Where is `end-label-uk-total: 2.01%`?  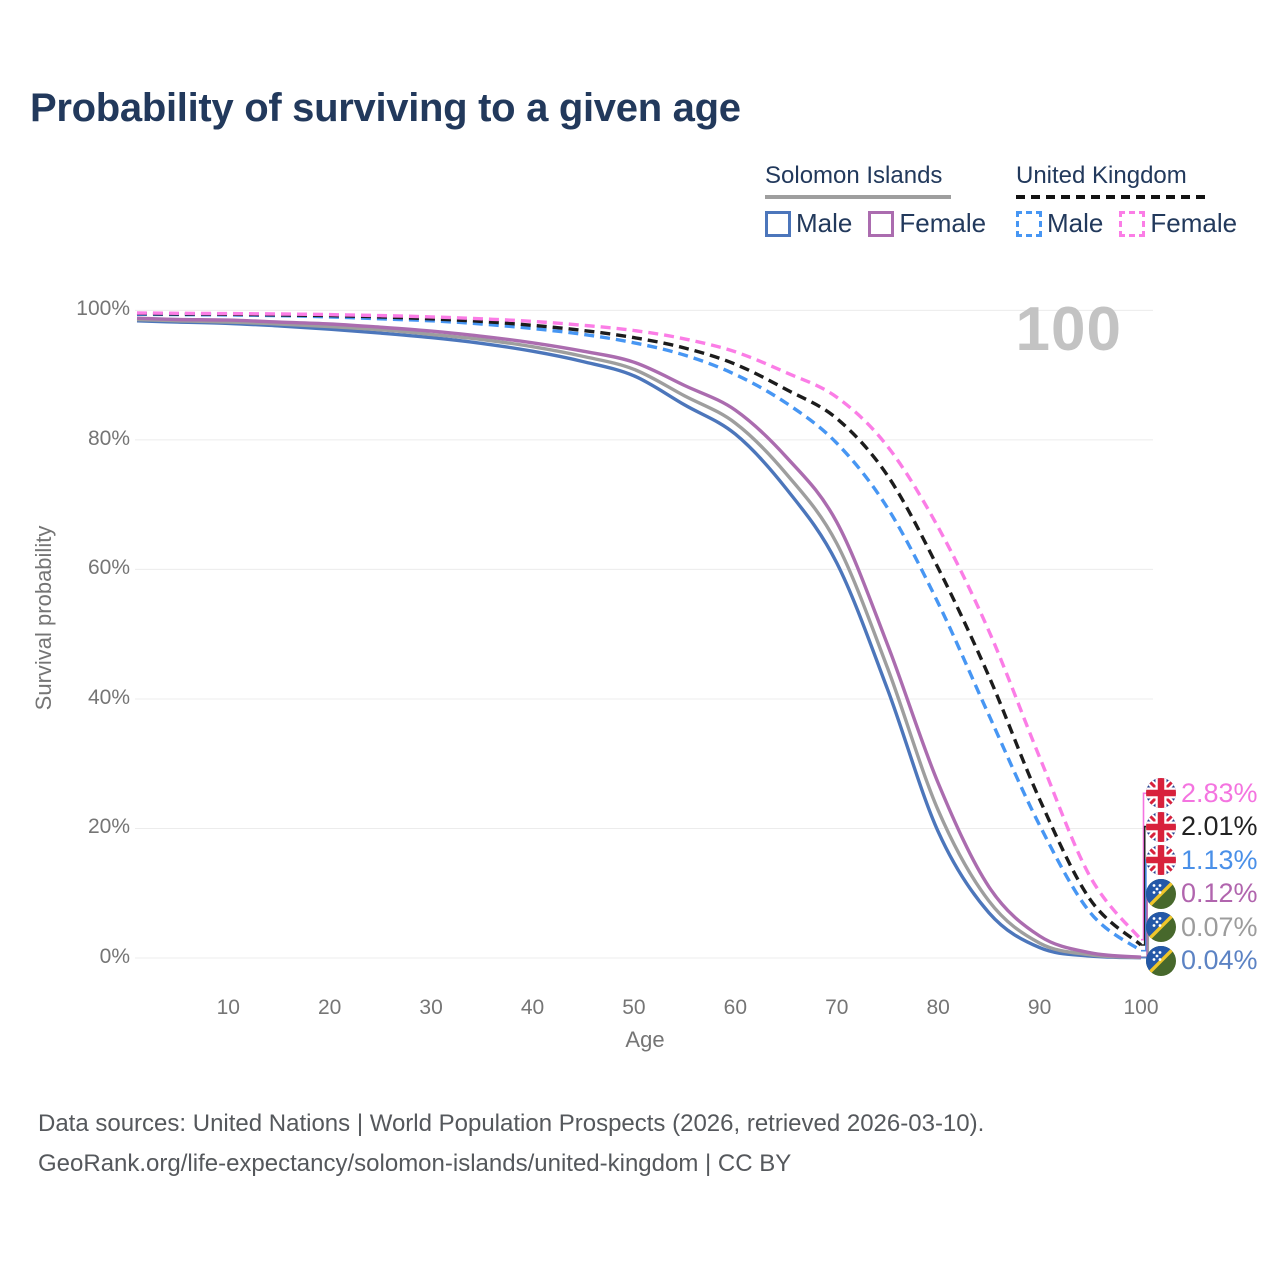 end-label-uk-total: 2.01% is located at coordinates (1202, 827).